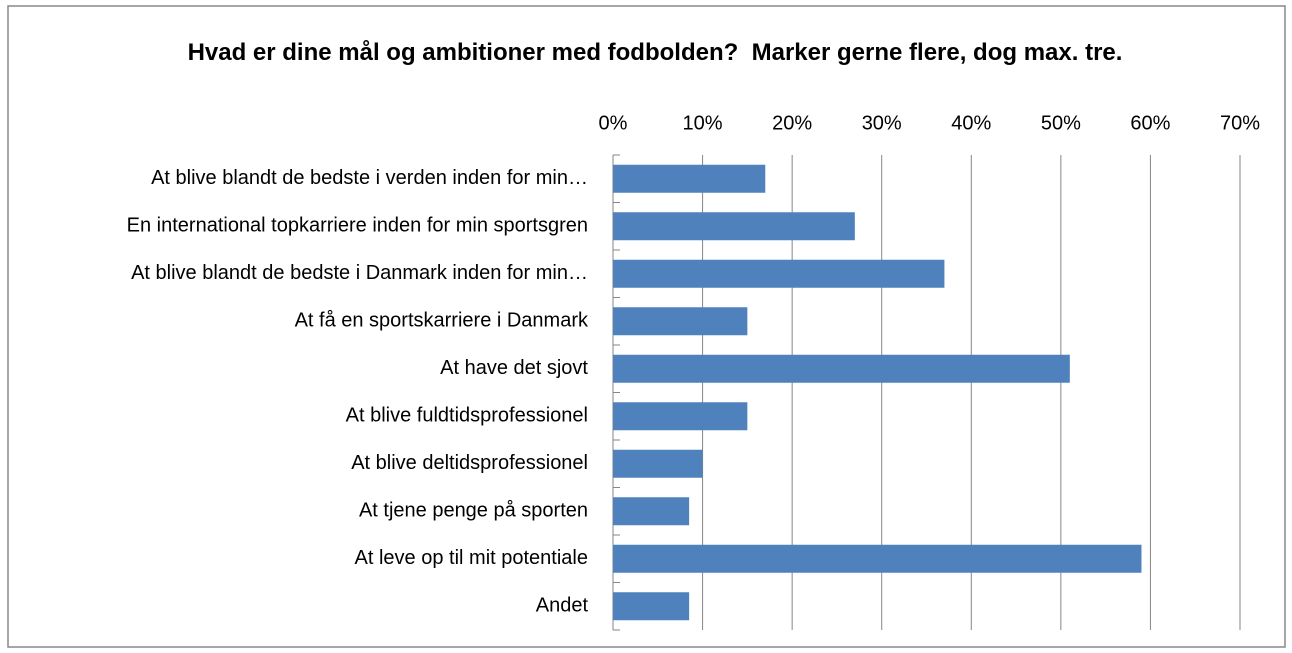 The image size is (1292, 653). Describe the element at coordinates (1061, 123) in the screenshot. I see `x-tick-label: 50%` at that location.